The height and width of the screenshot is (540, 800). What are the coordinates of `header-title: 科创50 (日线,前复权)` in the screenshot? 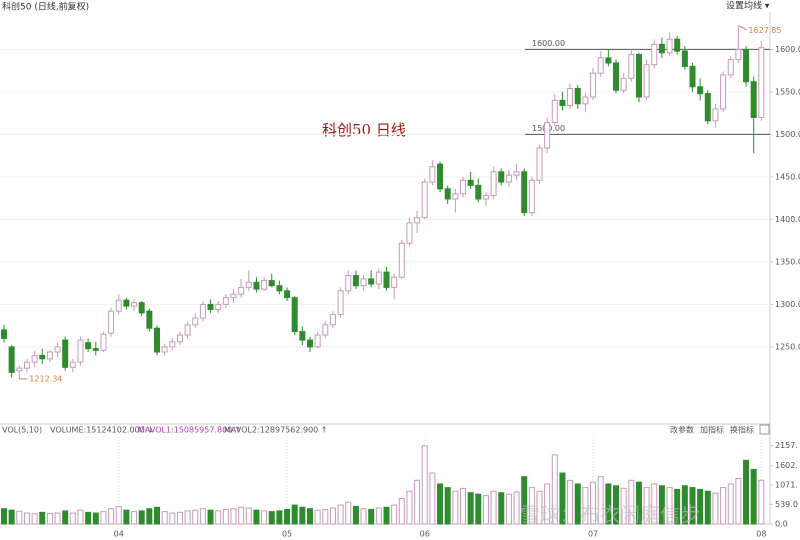 It's located at (45, 7).